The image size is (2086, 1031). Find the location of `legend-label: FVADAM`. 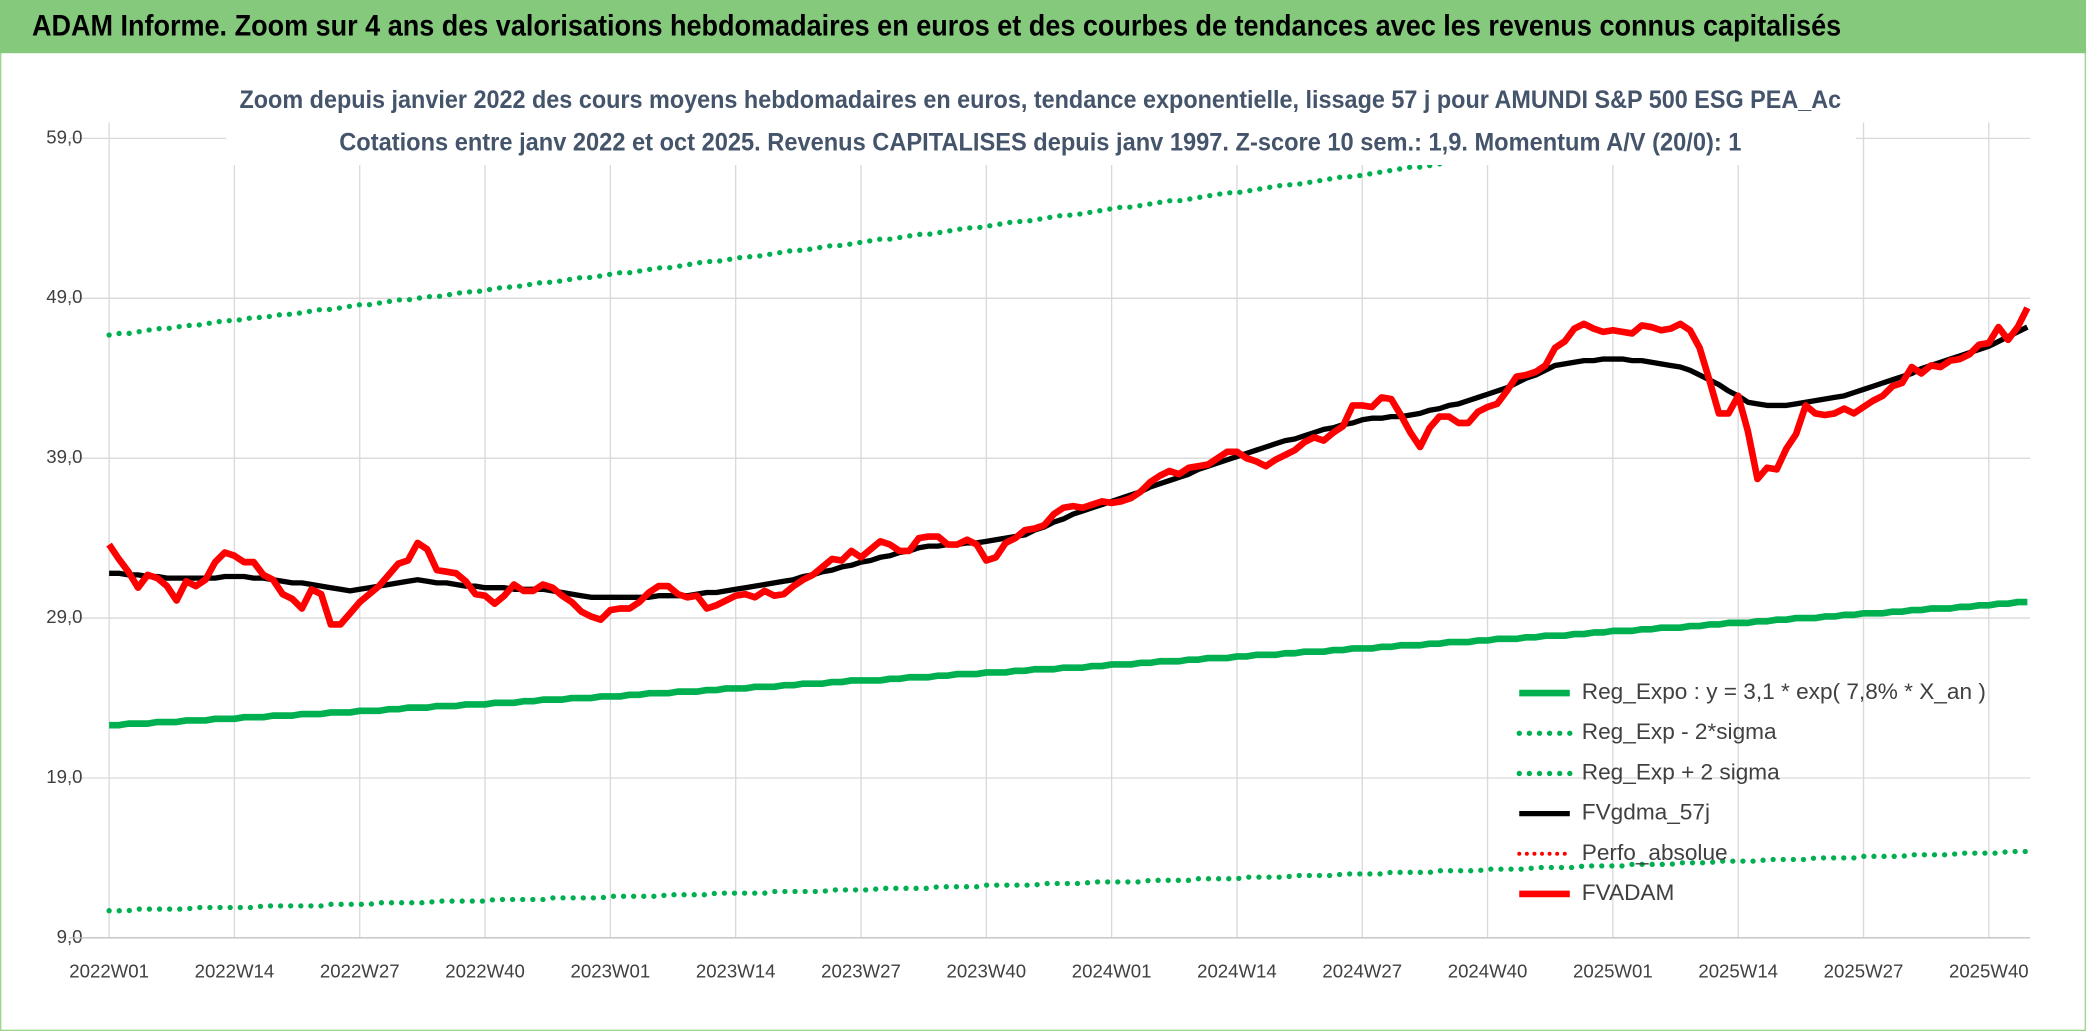

legend-label: FVADAM is located at coordinates (1628, 892).